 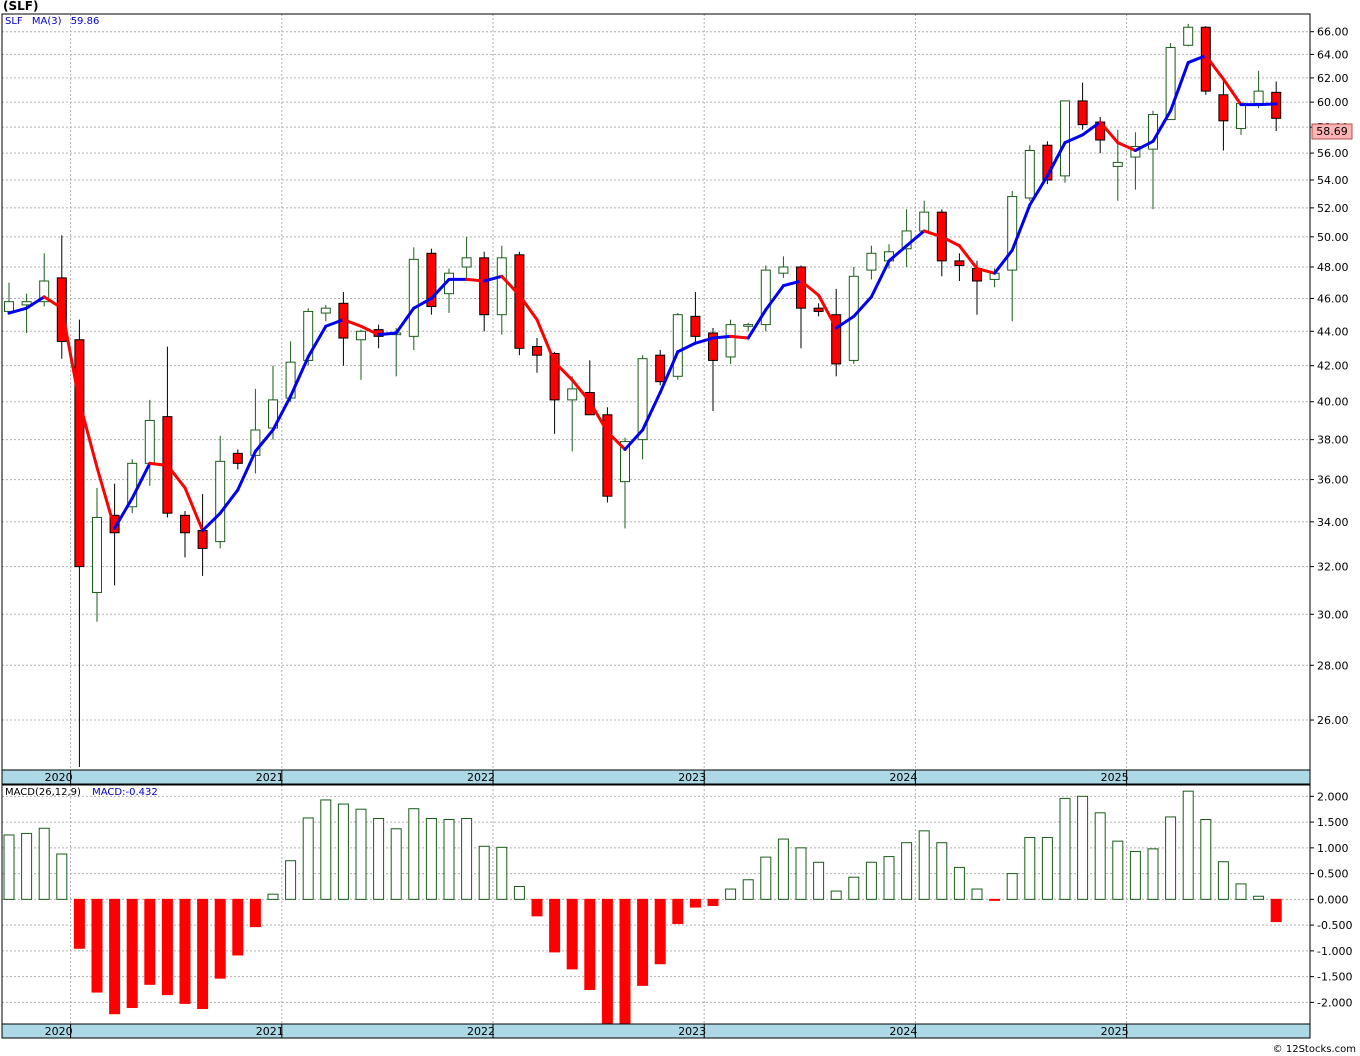 I want to click on macd-label: MACD(26,12,9), so click(x=43, y=792).